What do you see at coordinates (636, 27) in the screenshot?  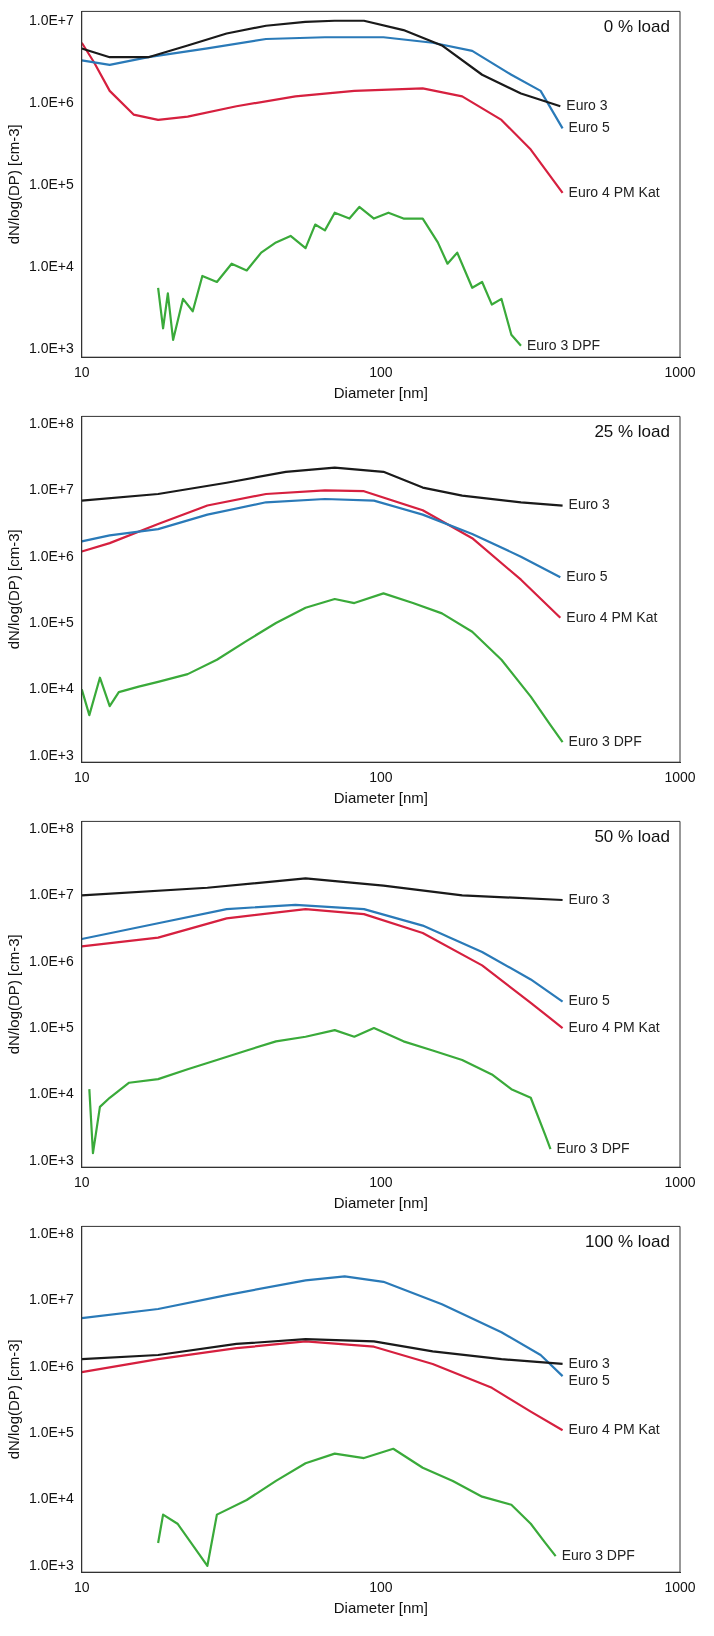 I see `annotation: 0 % load` at bounding box center [636, 27].